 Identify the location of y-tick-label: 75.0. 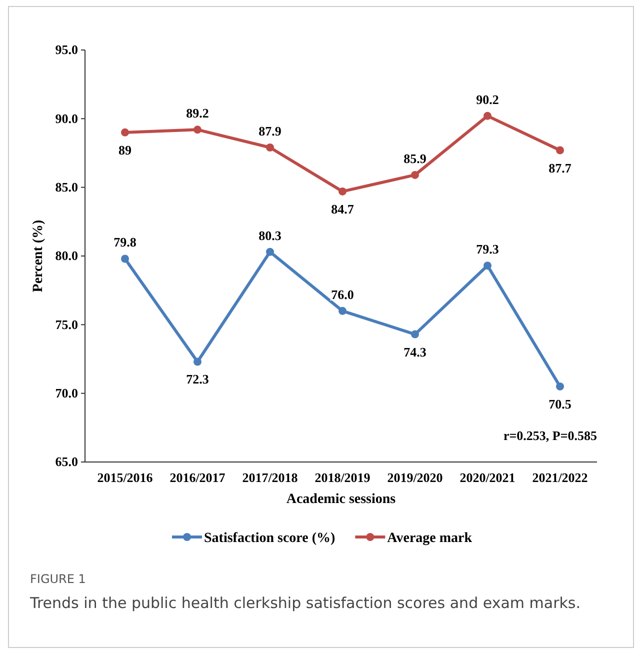
(66, 324).